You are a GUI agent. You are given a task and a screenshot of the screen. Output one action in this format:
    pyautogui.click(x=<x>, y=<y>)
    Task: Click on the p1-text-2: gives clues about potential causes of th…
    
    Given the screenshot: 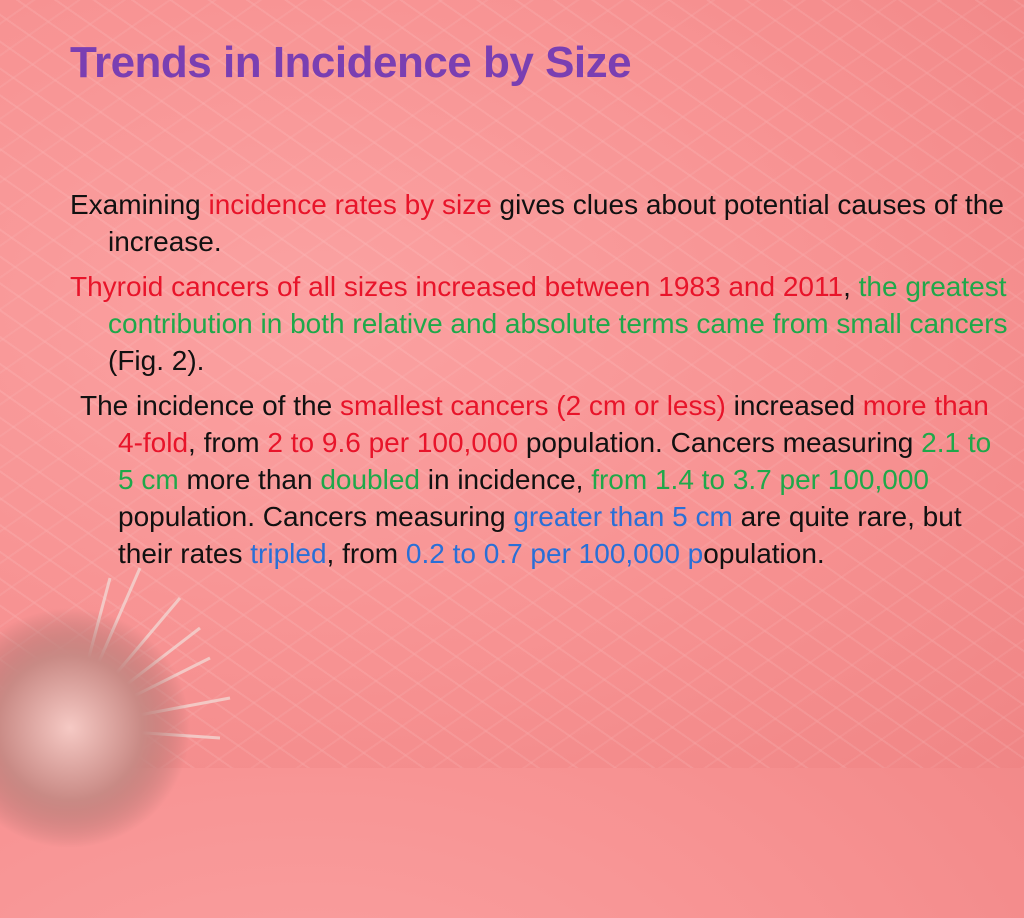 What is the action you would take?
    pyautogui.click(x=556, y=223)
    